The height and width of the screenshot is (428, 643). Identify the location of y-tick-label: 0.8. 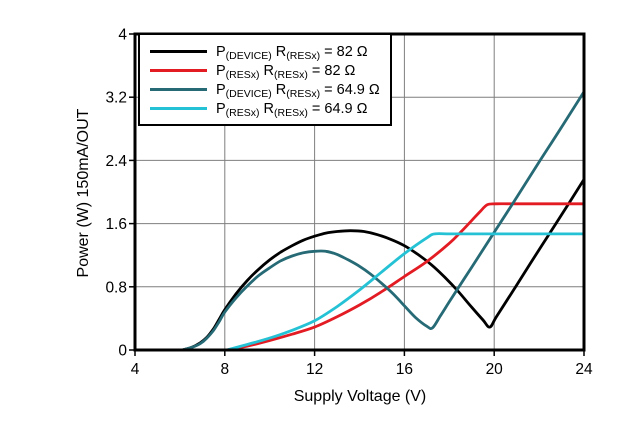
(116, 287).